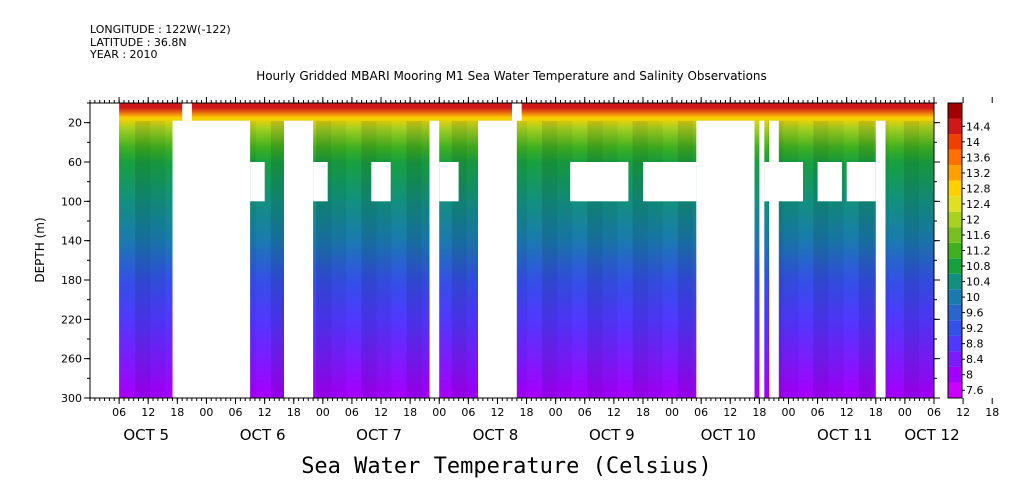 The height and width of the screenshot is (504, 1009). I want to click on colorbar-label: 11.6, so click(978, 235).